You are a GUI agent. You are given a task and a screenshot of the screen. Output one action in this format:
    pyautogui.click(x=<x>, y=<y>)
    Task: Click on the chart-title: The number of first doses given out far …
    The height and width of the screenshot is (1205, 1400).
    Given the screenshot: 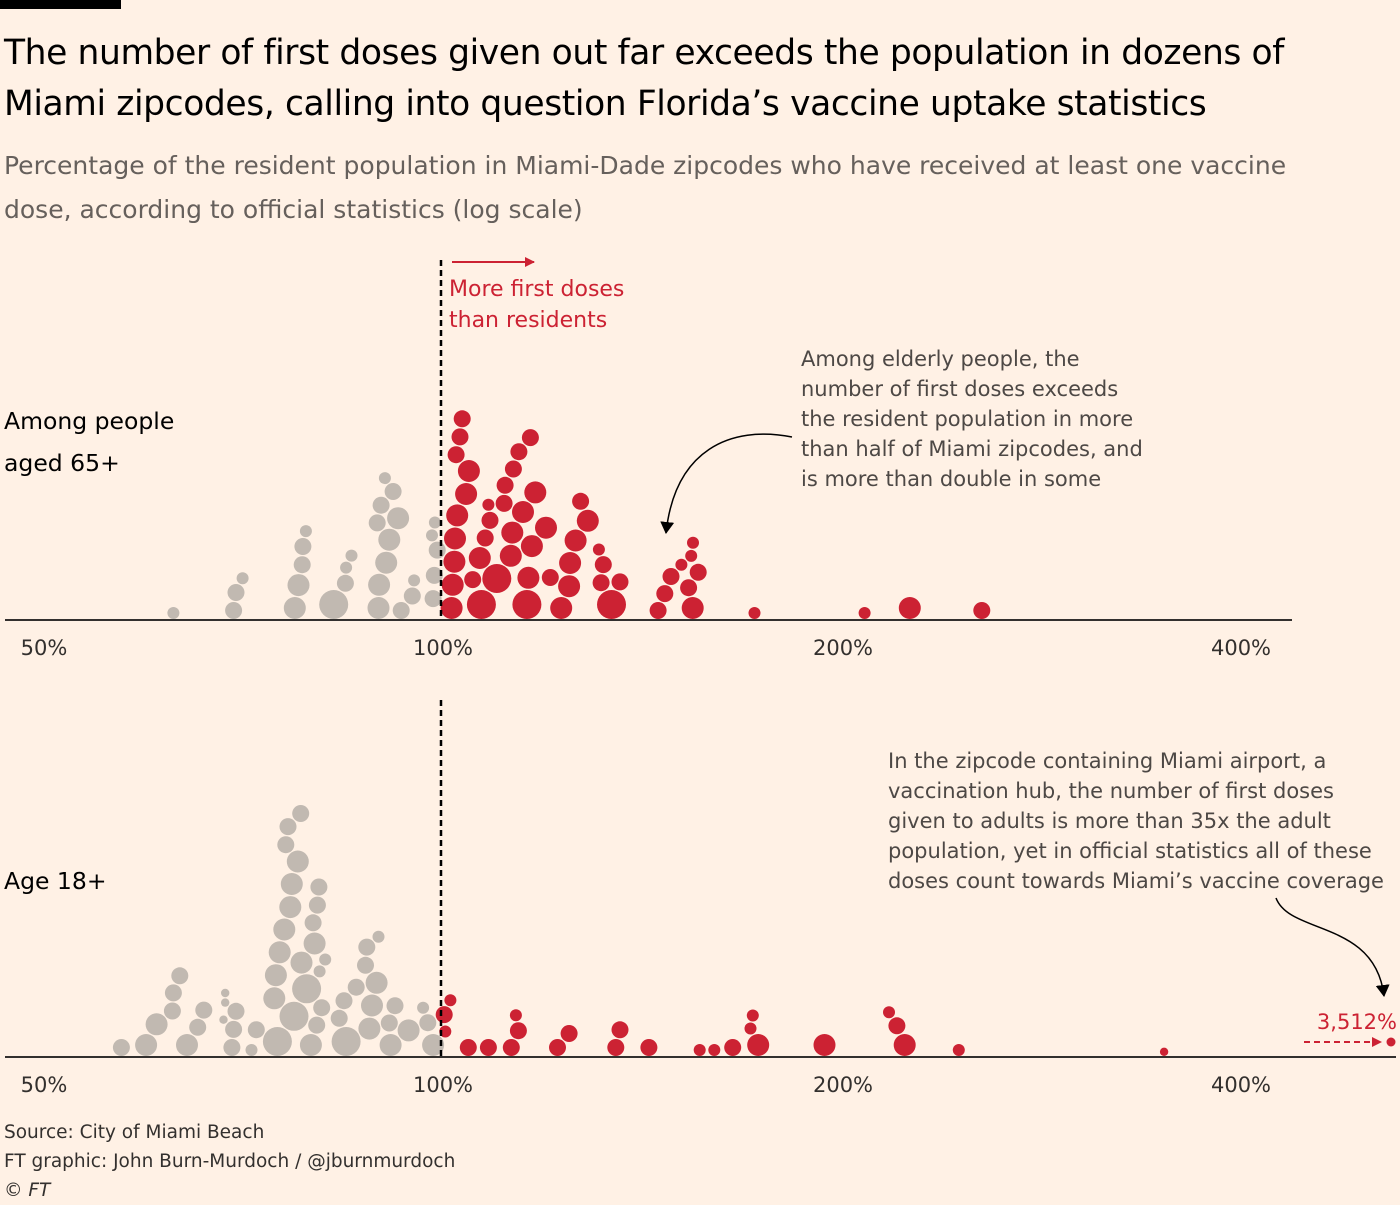 What is the action you would take?
    pyautogui.click(x=644, y=78)
    